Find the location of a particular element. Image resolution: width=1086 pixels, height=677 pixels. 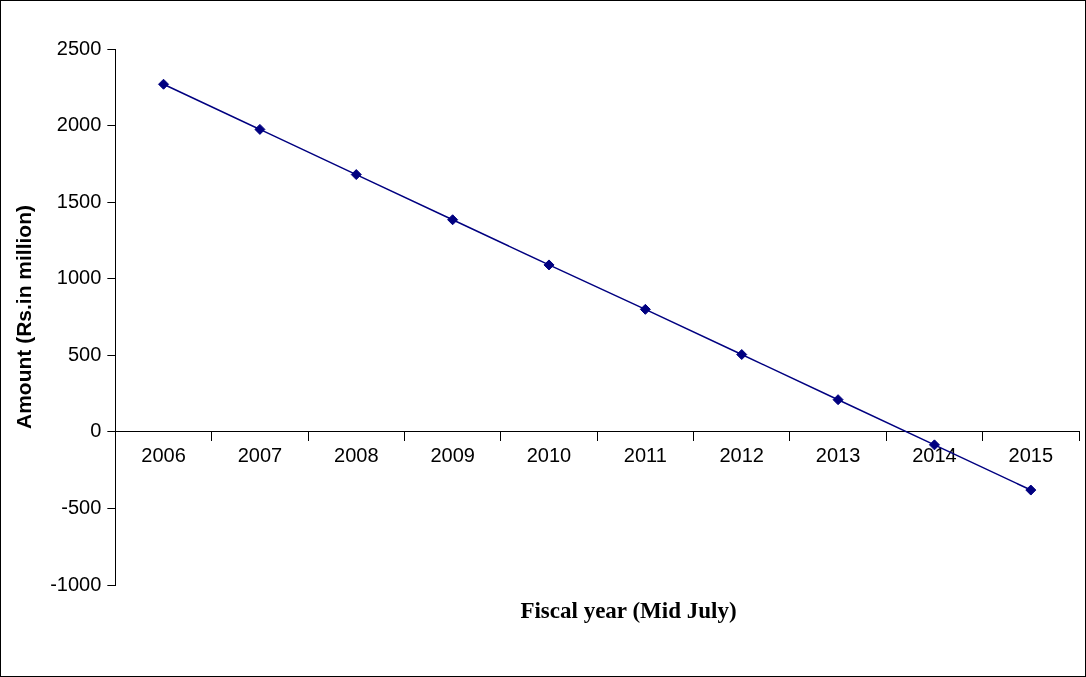

y-tick-label: -1000 is located at coordinates (76, 583).